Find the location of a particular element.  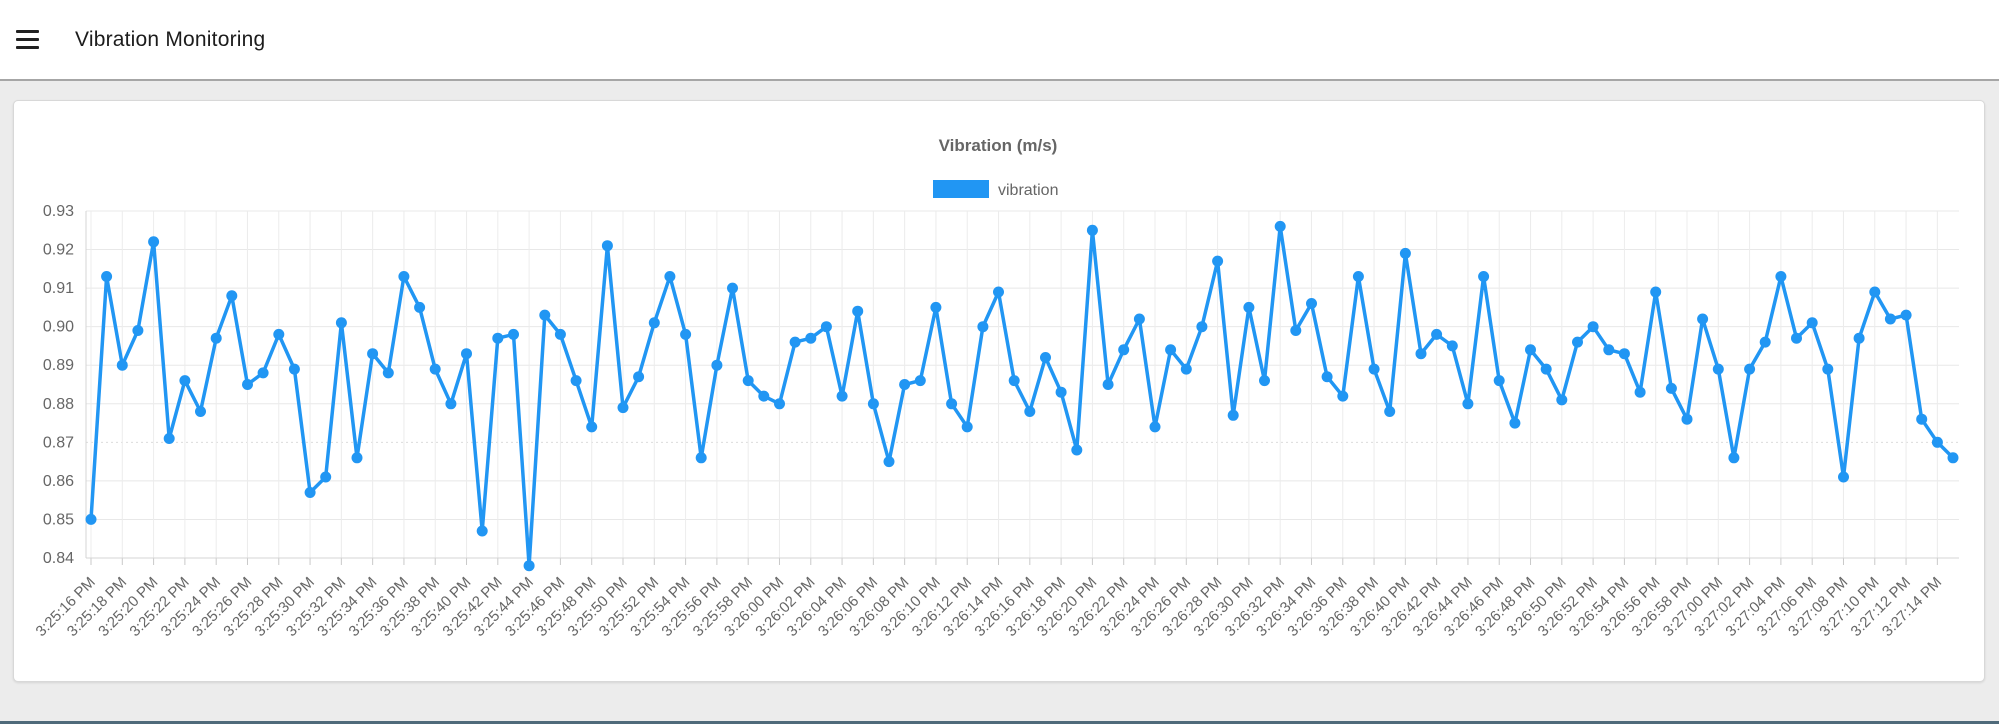

menu-button is located at coordinates (29, 40).